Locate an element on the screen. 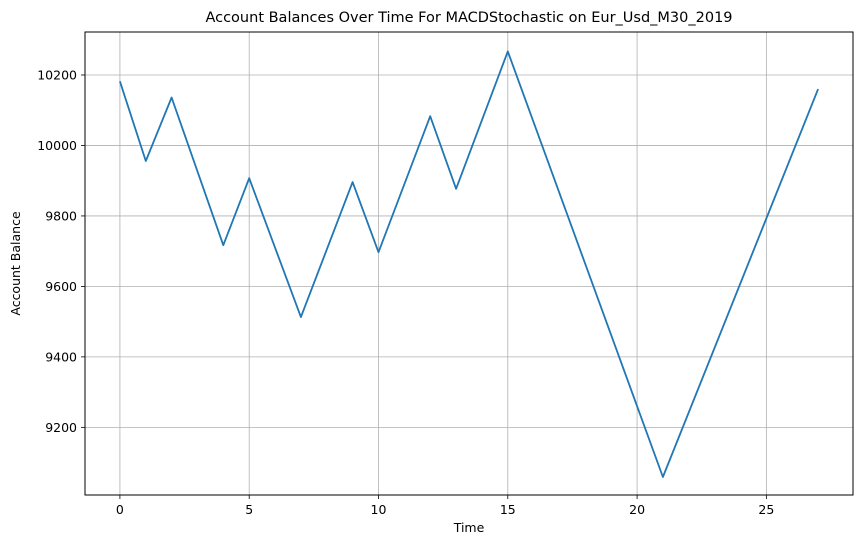 This screenshot has width=868, height=545. y-tick-label: 10200 is located at coordinates (57, 74).